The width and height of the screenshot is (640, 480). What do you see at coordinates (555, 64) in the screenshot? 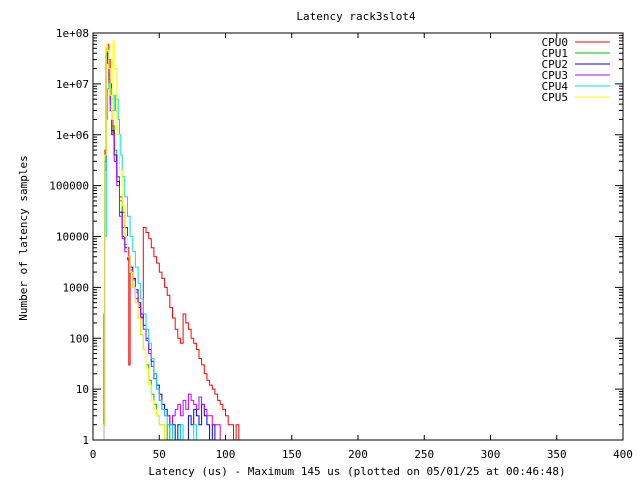
I see `legend-label: CPU2` at bounding box center [555, 64].